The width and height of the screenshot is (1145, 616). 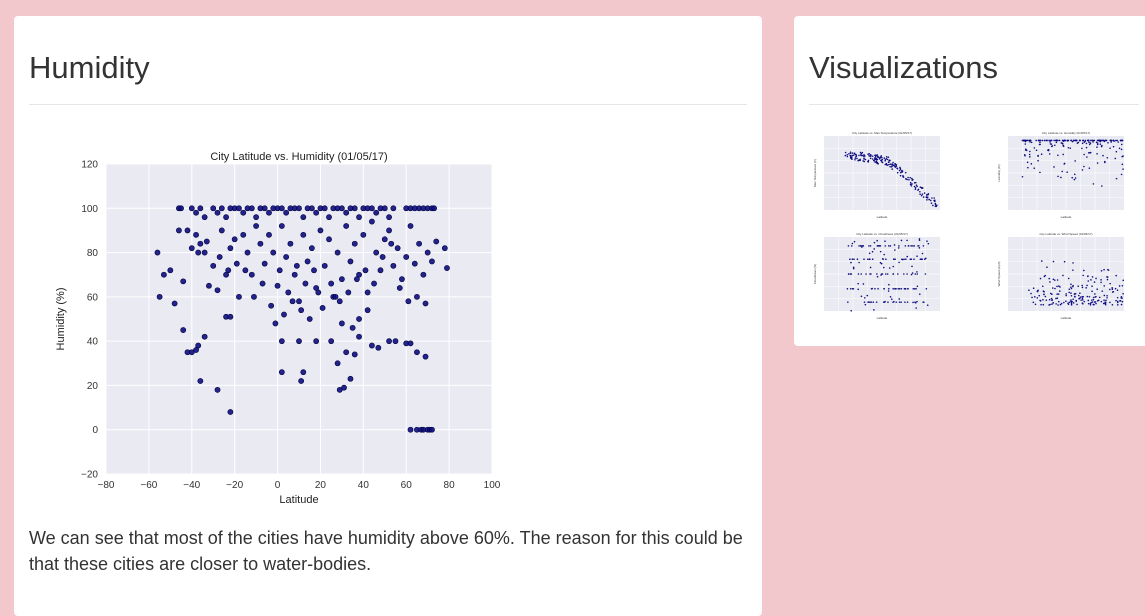 I want to click on thumbnail-title: City Latitude vs. Humidity (01/05/17), so click(x=1066, y=133).